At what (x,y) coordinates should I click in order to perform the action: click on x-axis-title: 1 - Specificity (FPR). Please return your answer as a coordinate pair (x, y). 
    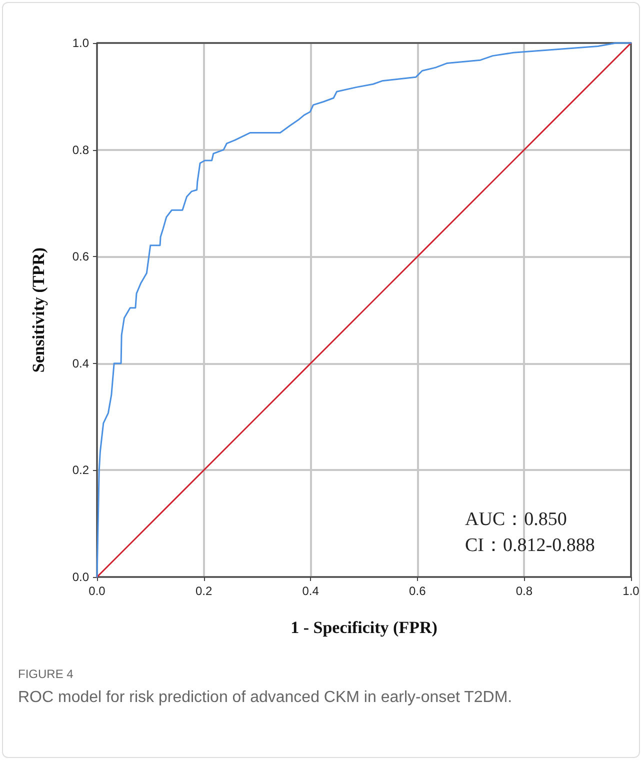
    Looking at the image, I should click on (364, 627).